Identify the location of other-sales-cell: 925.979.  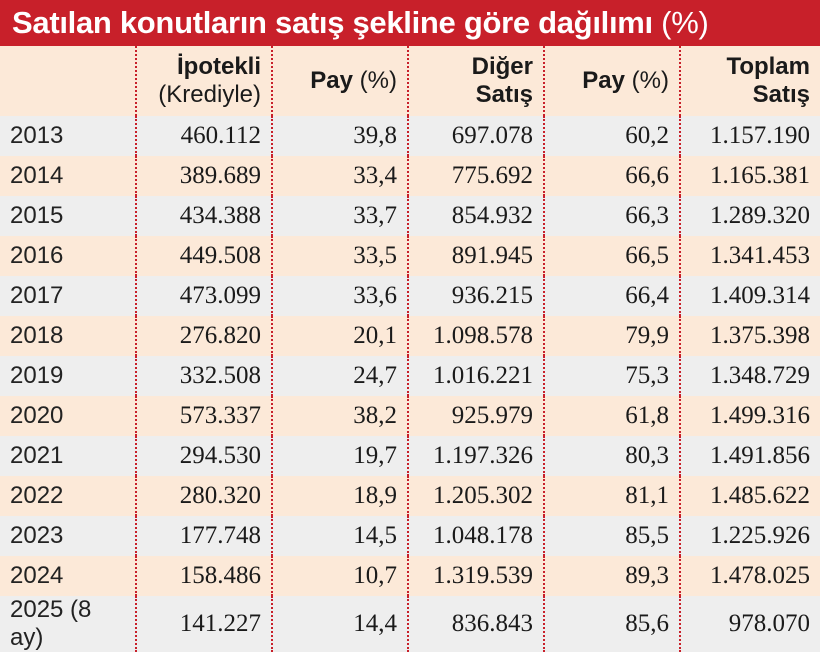
(475, 416).